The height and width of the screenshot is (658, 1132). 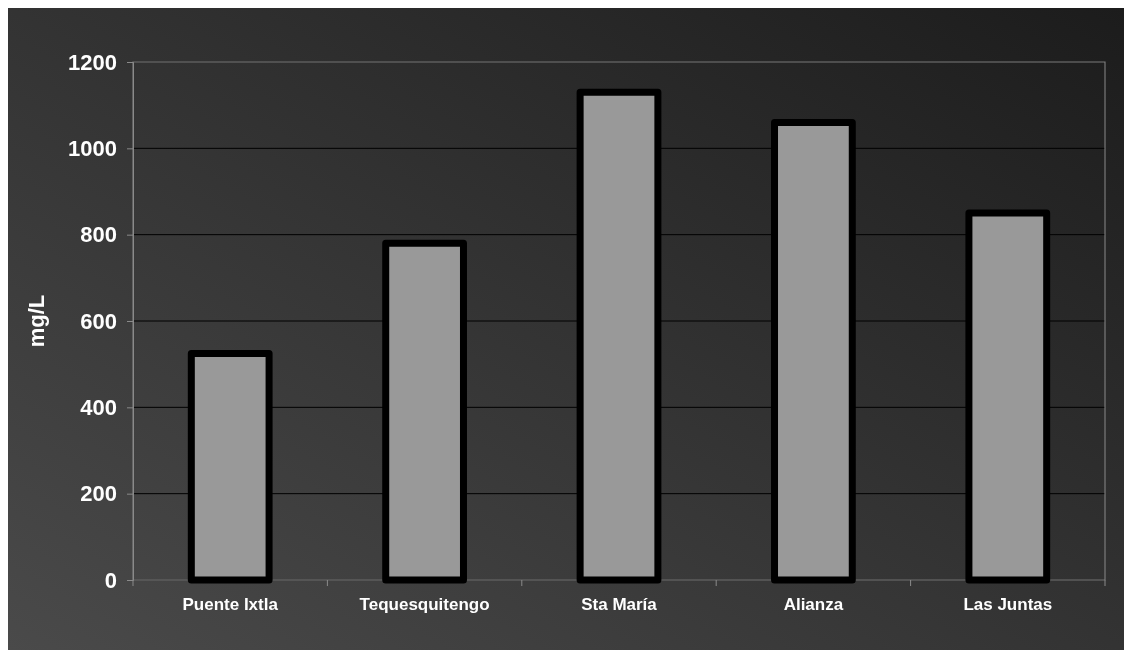 What do you see at coordinates (1008, 605) in the screenshot?
I see `x-tick-label: Las Juntas` at bounding box center [1008, 605].